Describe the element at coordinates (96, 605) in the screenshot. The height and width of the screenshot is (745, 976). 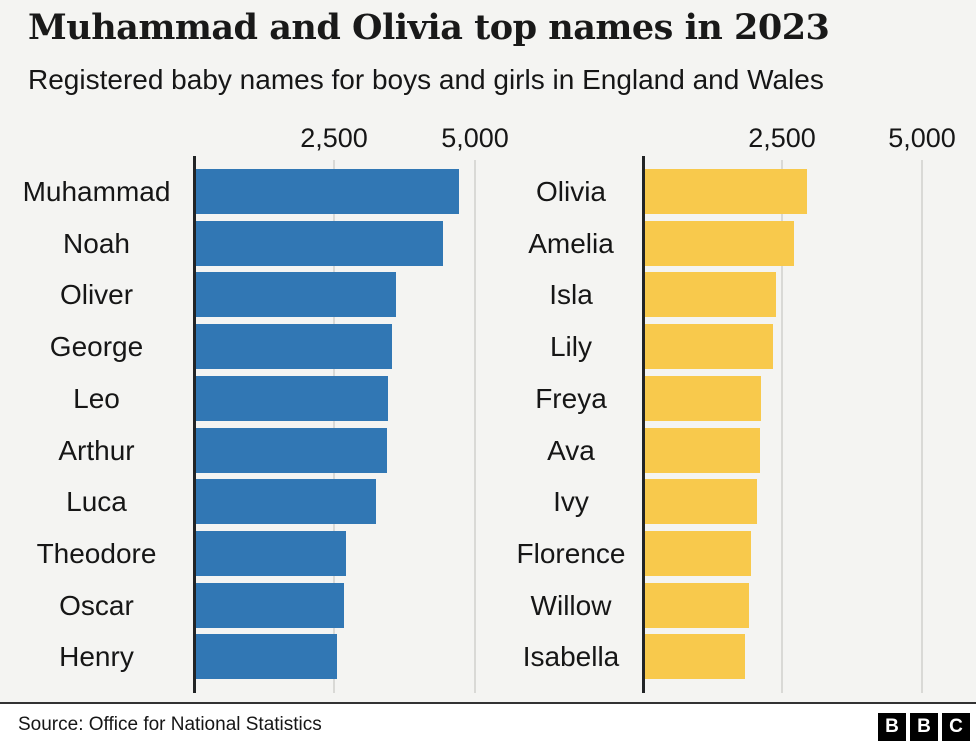
I see `category-label-oscar: Oscar` at that location.